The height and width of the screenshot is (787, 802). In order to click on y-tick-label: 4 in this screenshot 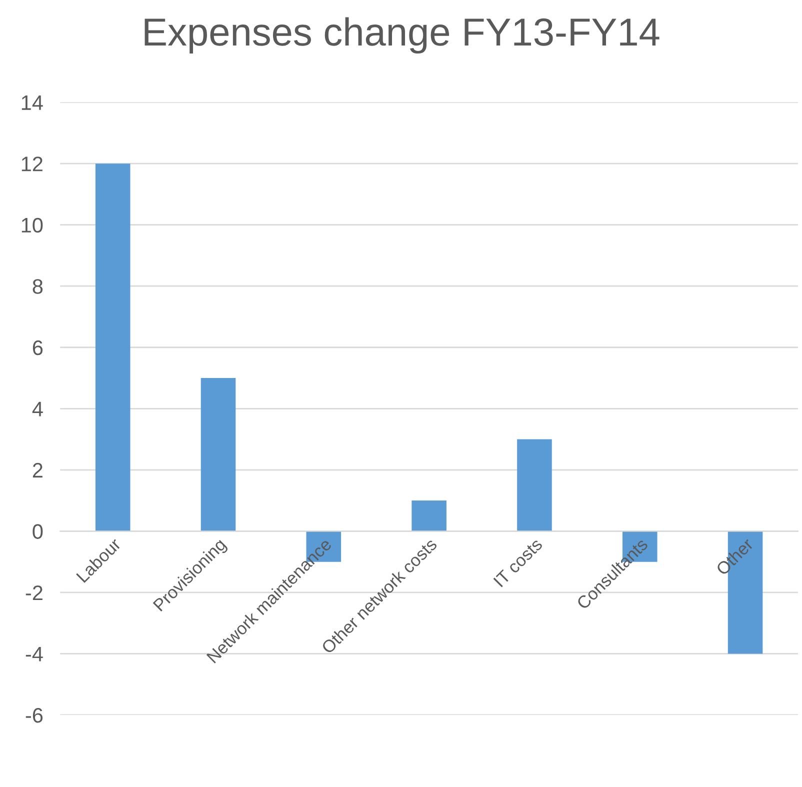, I will do `click(37, 409)`.